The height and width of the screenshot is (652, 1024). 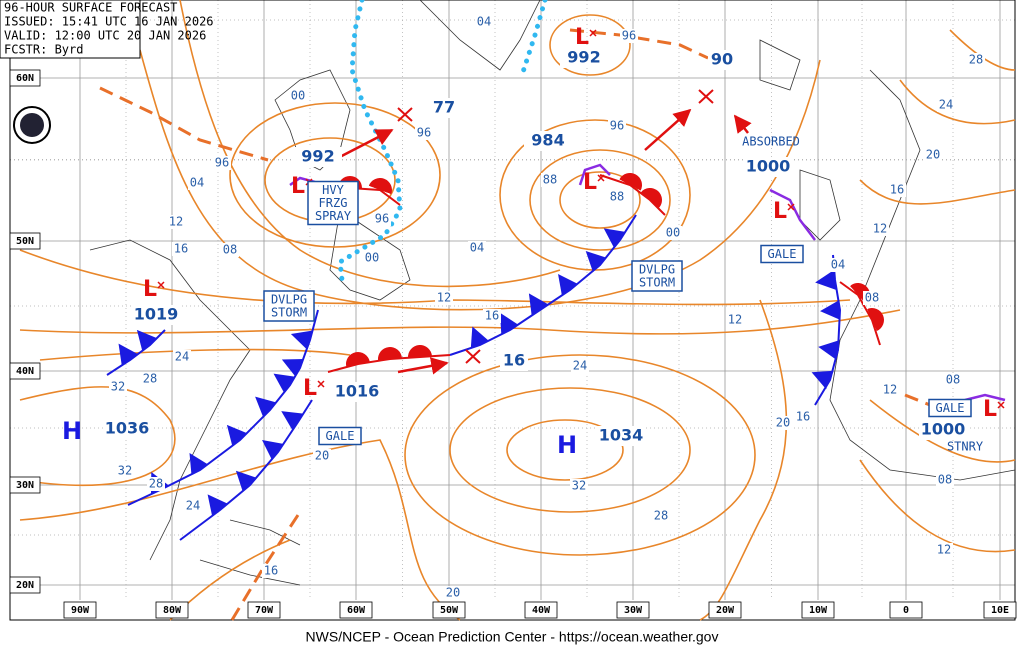 What do you see at coordinates (356, 610) in the screenshot?
I see `lon-label: 60W` at bounding box center [356, 610].